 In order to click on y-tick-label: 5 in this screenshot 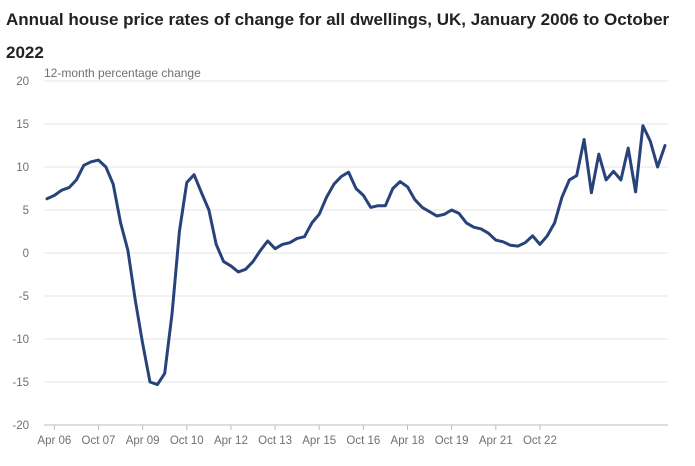, I will do `click(26, 211)`.